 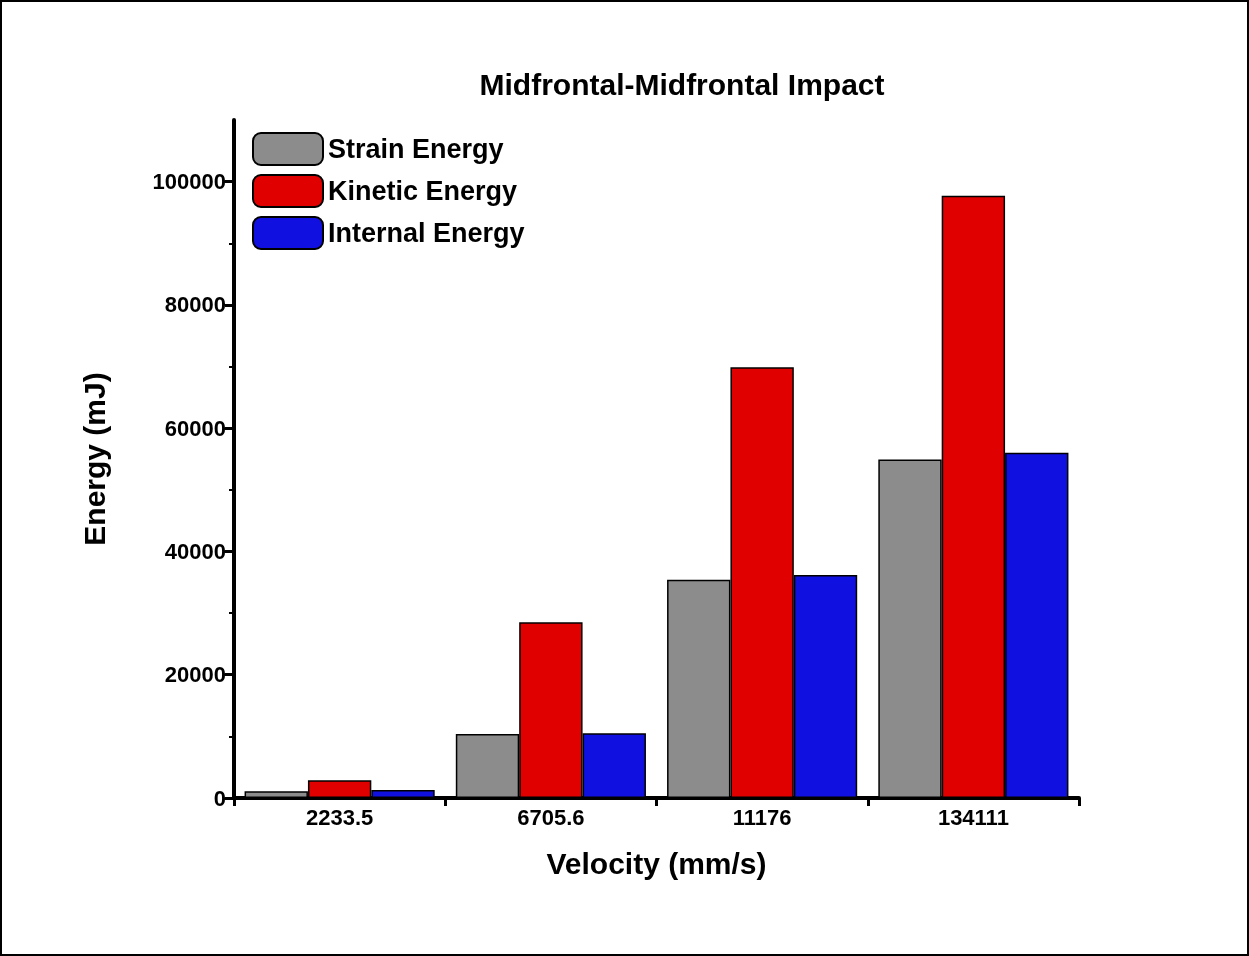 What do you see at coordinates (195, 305) in the screenshot?
I see `y-tick-label: 80000` at bounding box center [195, 305].